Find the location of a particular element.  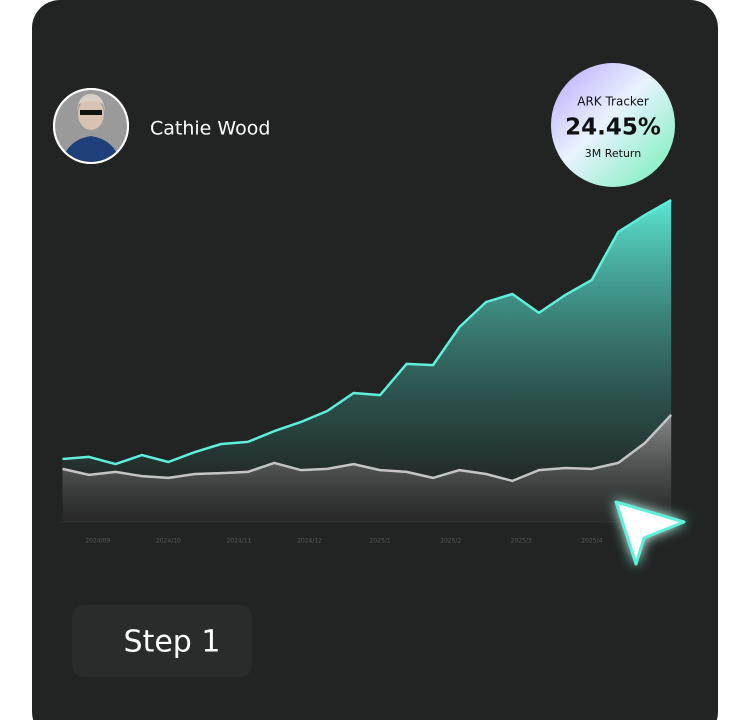

x-tick-label: 2025/1 is located at coordinates (380, 541).